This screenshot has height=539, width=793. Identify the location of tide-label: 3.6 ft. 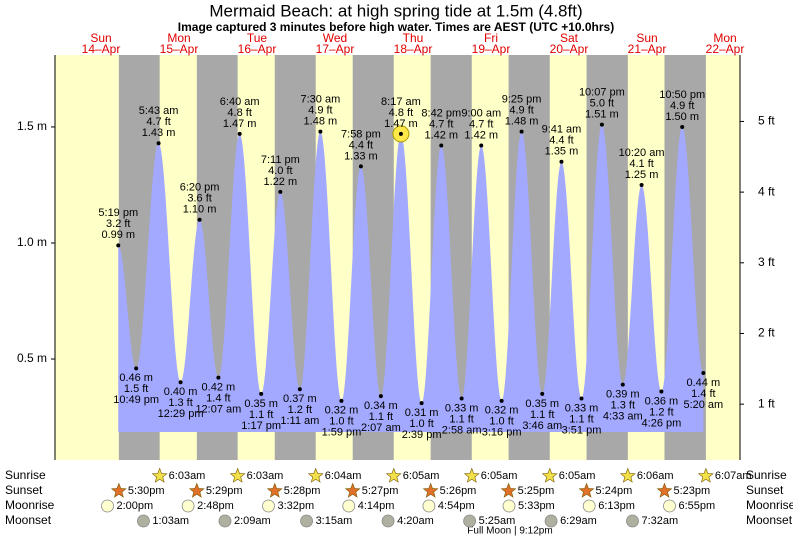
(199, 199).